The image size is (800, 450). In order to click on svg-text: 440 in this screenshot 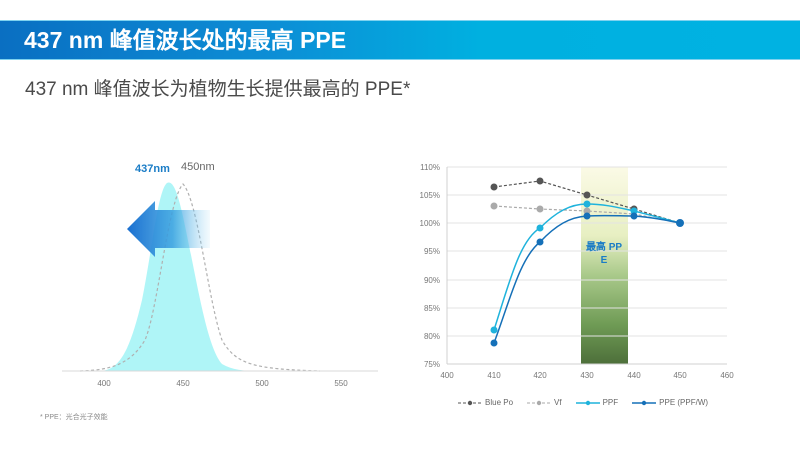, I will do `click(634, 375)`.